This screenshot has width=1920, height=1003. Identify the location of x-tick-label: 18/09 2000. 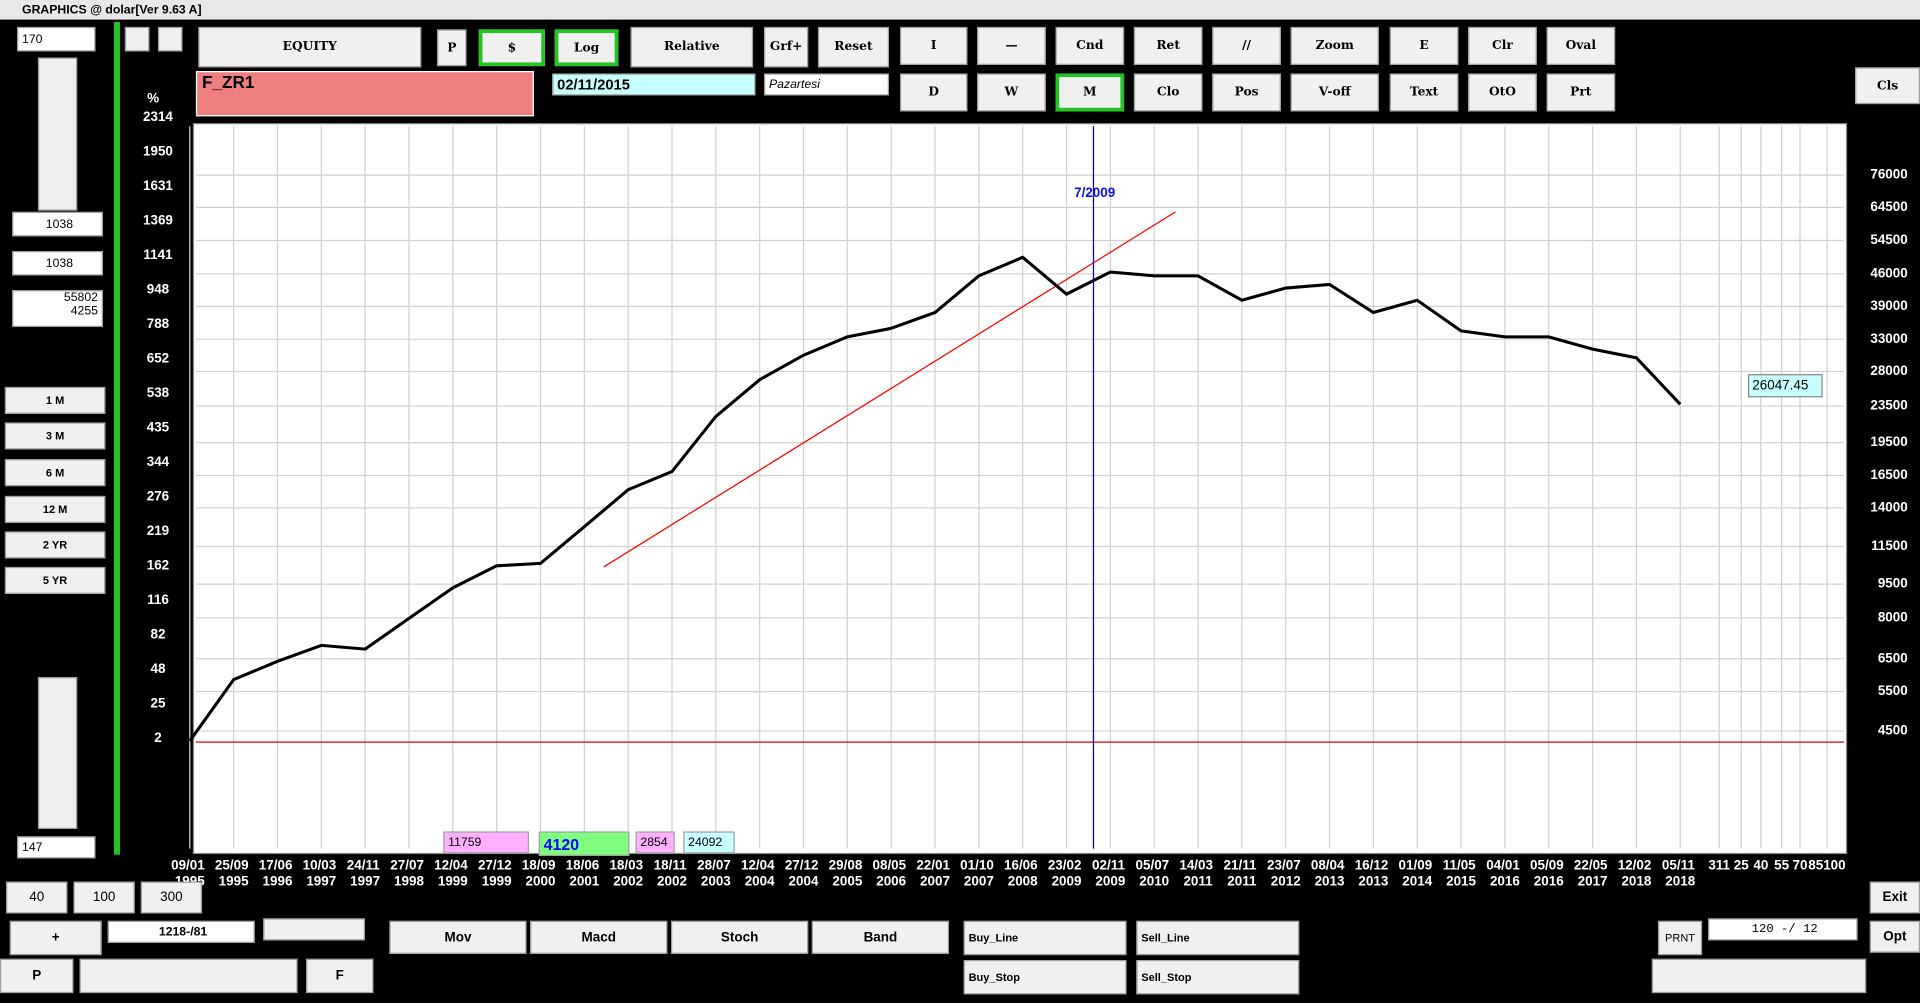
(540, 872).